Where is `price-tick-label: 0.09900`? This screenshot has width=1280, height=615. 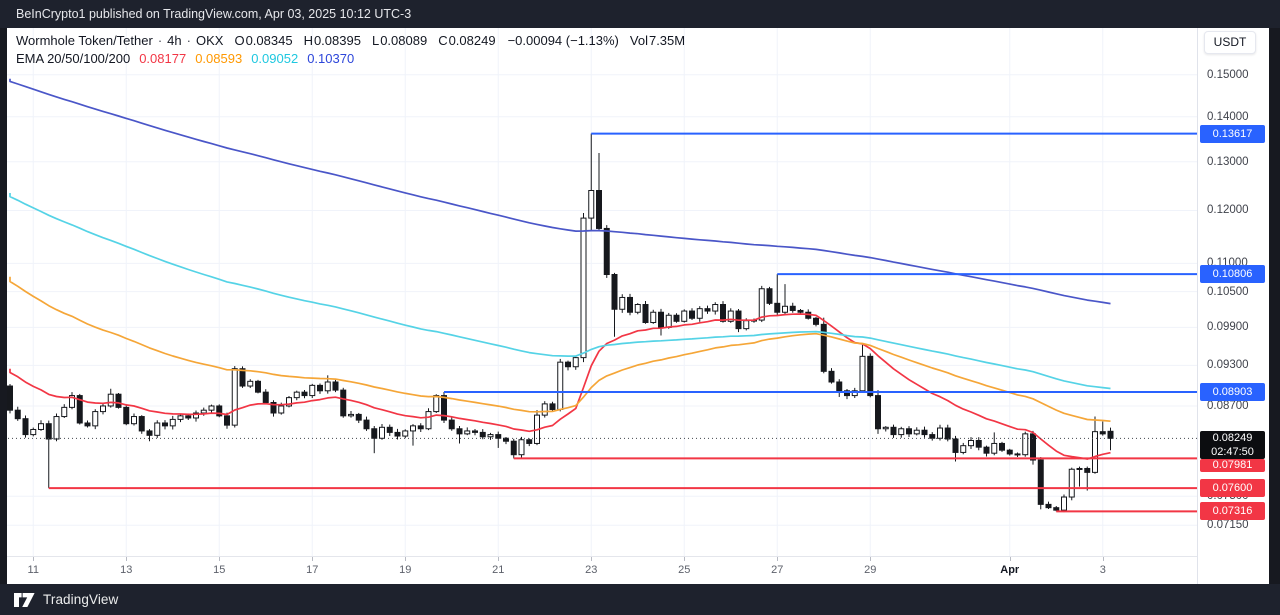 price-tick-label: 0.09900 is located at coordinates (1228, 327).